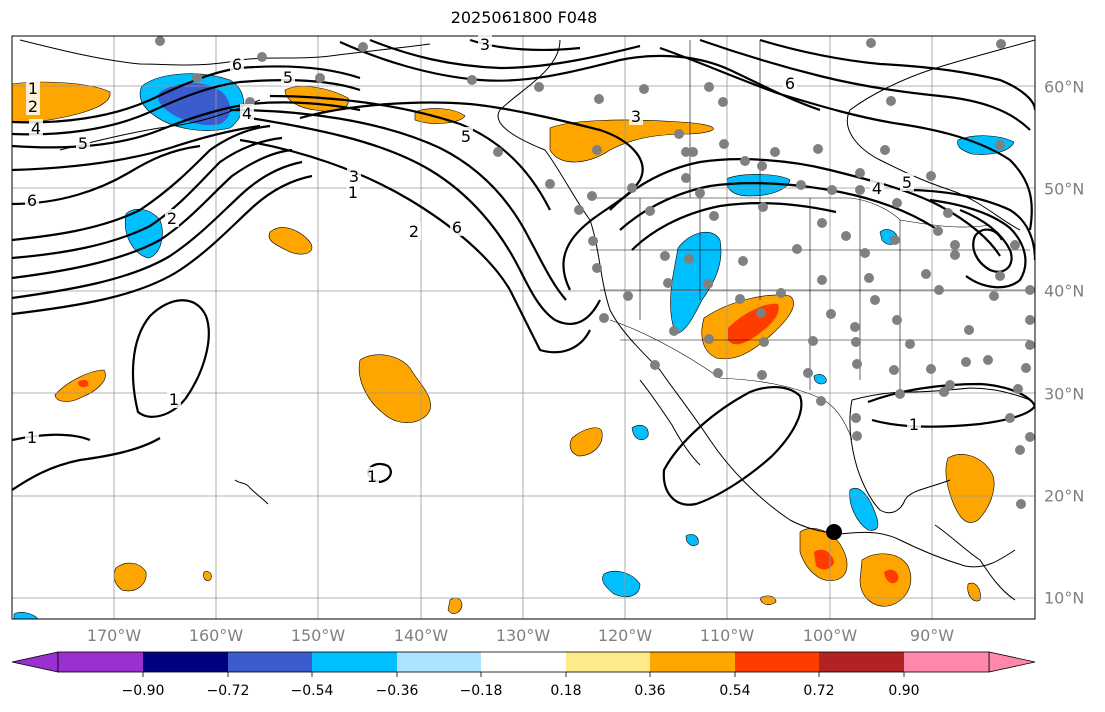  Describe the element at coordinates (1064, 291) in the screenshot. I see `lat-label: 40°N` at that location.